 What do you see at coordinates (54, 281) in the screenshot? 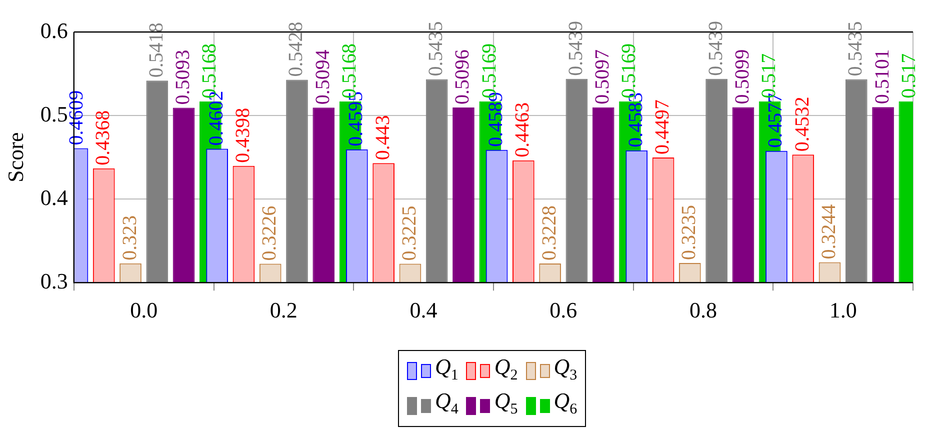
I see `y-tick-label: 0.3` at bounding box center [54, 281].